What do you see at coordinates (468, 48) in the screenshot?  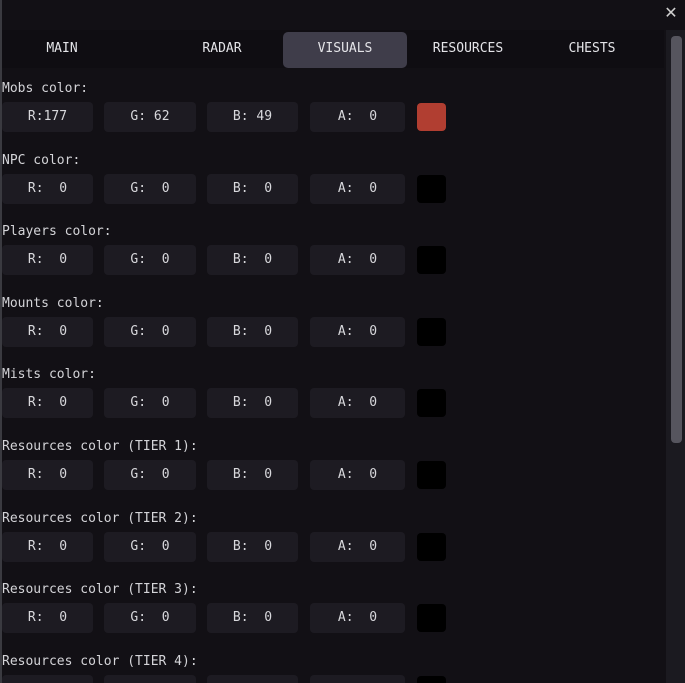 I see `tab-resources: RESOURCES` at bounding box center [468, 48].